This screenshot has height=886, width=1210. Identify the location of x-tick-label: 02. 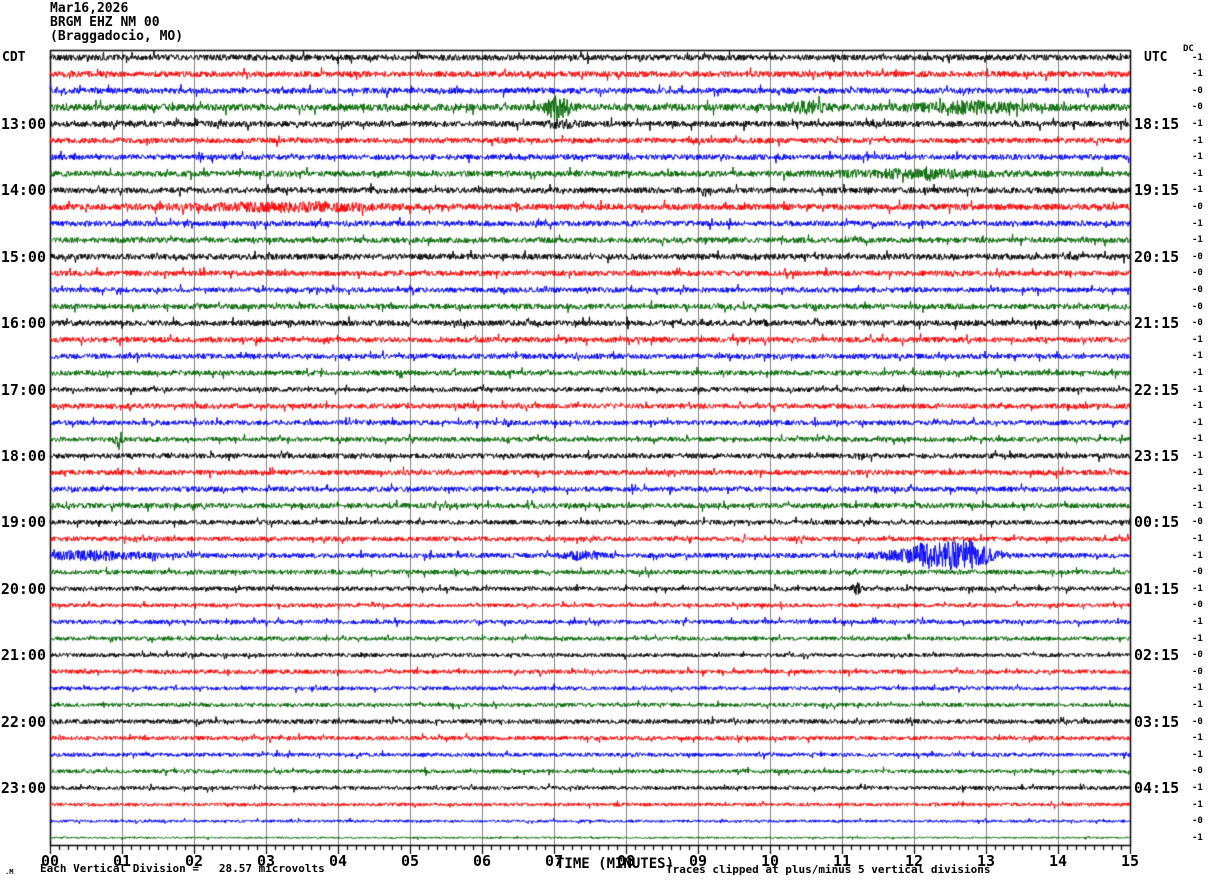
(194, 861).